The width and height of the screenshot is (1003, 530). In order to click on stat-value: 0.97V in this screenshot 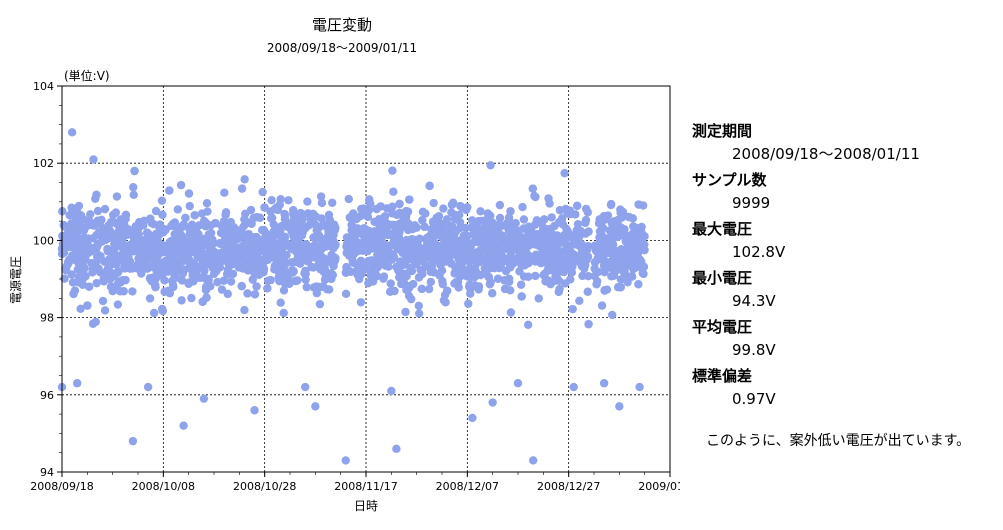, I will do `click(754, 399)`.